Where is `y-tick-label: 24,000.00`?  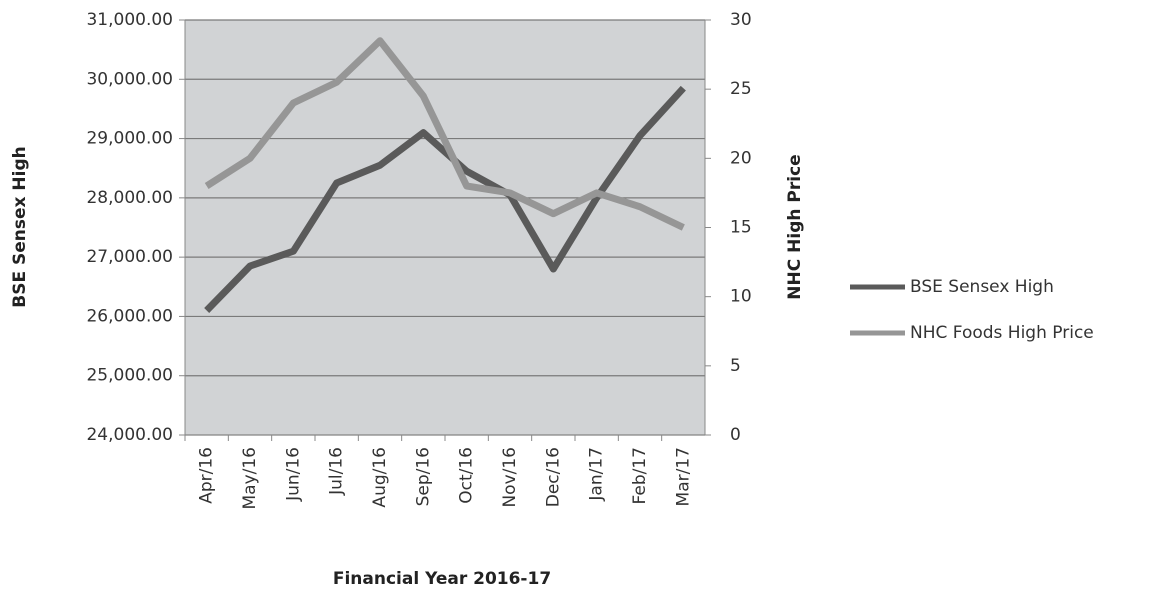 y-tick-label: 24,000.00 is located at coordinates (129, 435).